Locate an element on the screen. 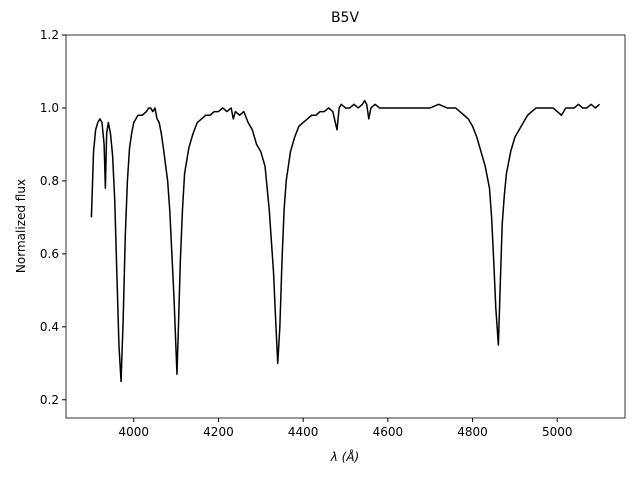 The width and height of the screenshot is (640, 480). y-tick-label: 0.8 is located at coordinates (49, 181).